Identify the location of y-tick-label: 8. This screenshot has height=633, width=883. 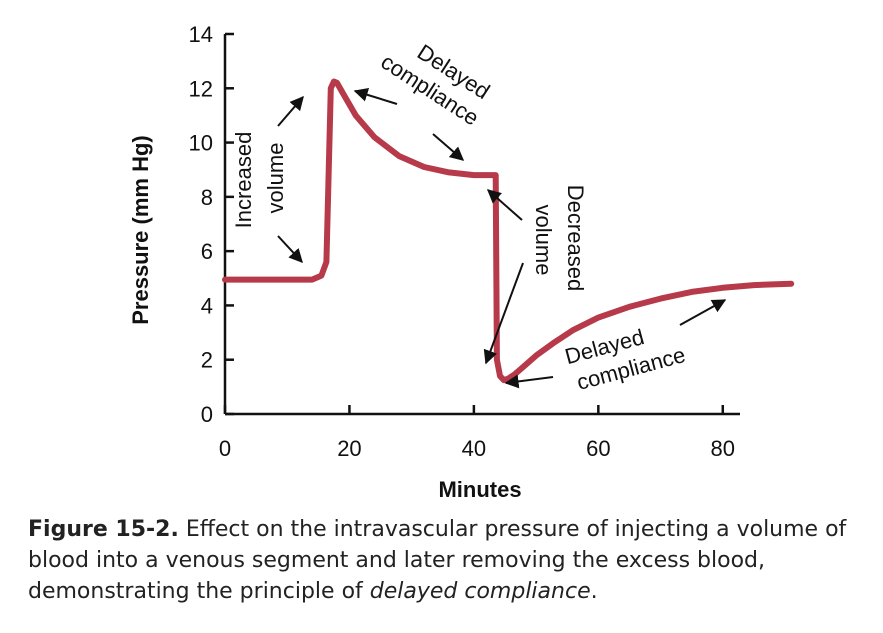
(207, 197).